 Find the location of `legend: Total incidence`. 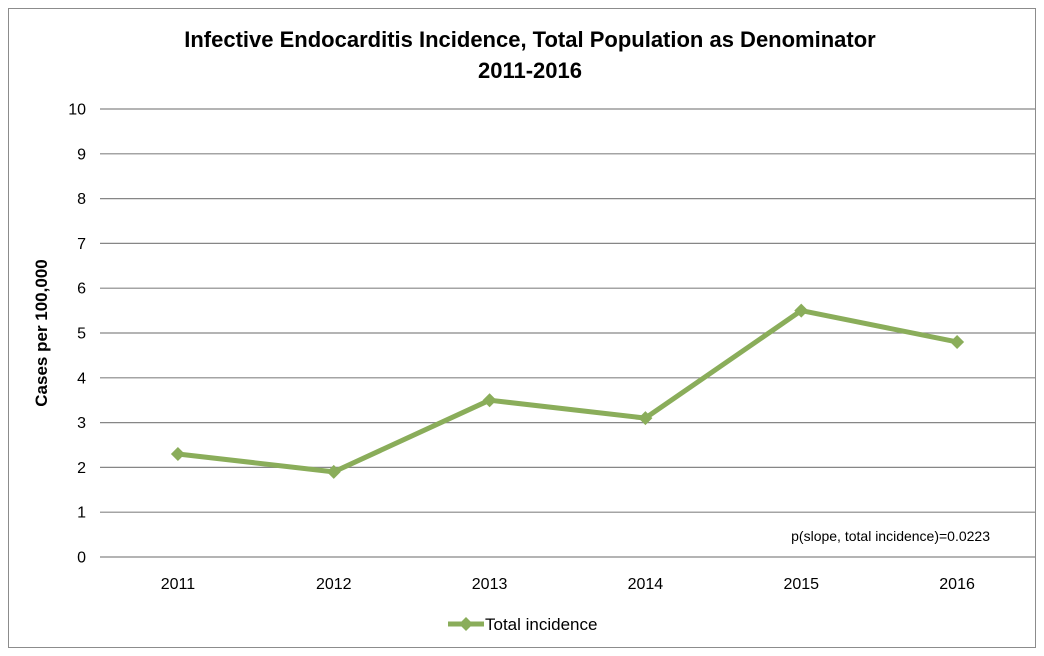

legend: Total incidence is located at coordinates (522, 624).